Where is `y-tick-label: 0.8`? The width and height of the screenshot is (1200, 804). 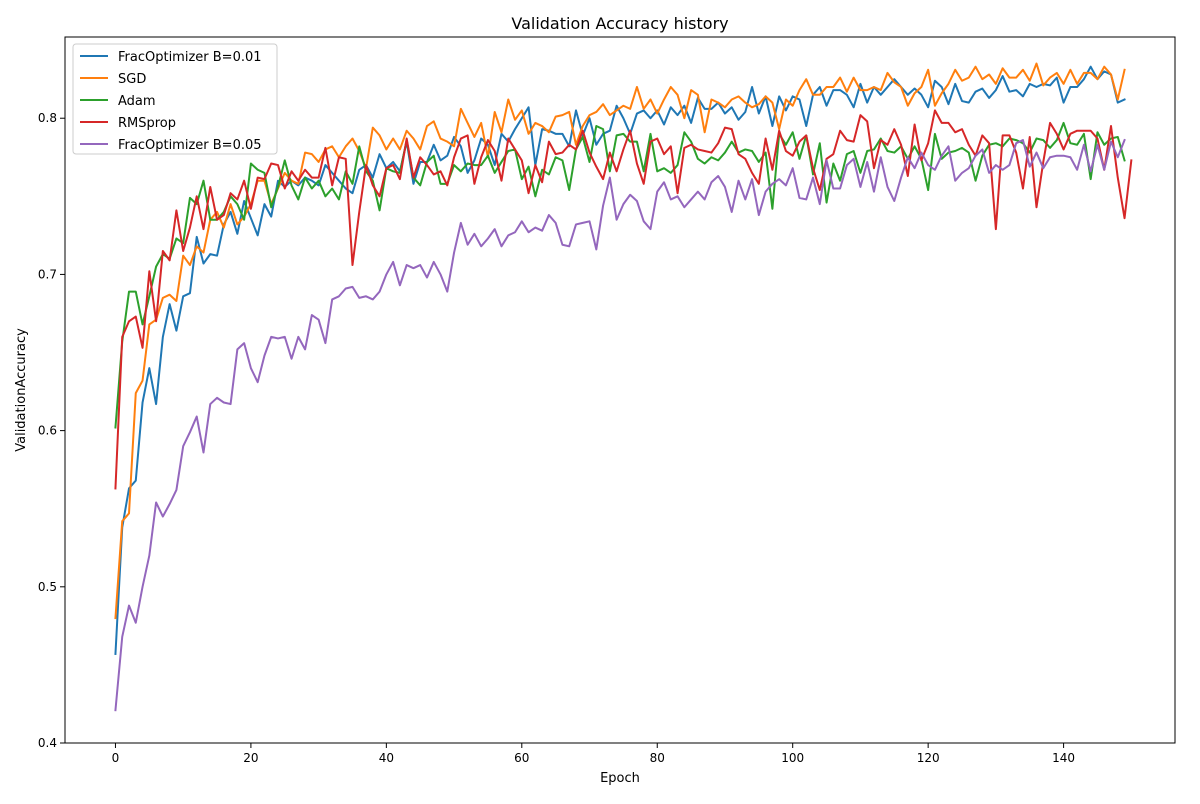
y-tick-label: 0.8 is located at coordinates (47, 118).